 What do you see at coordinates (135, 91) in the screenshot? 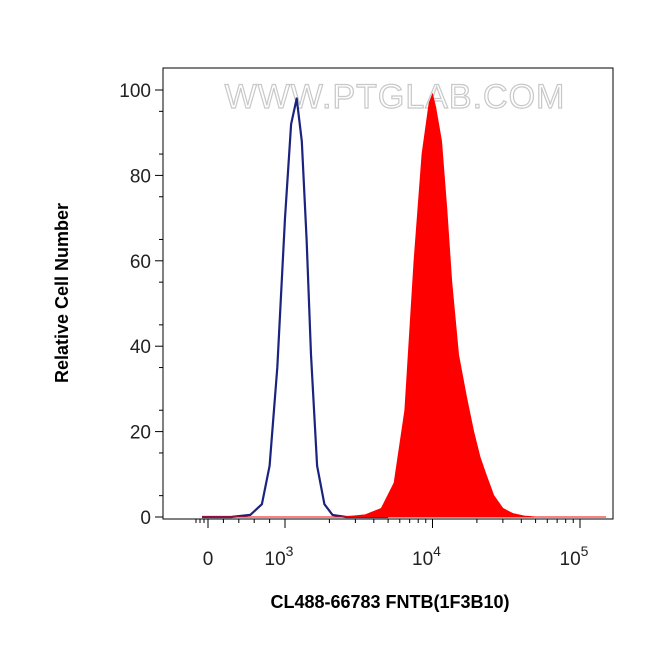
I see `y-tick-label: 100` at bounding box center [135, 91].